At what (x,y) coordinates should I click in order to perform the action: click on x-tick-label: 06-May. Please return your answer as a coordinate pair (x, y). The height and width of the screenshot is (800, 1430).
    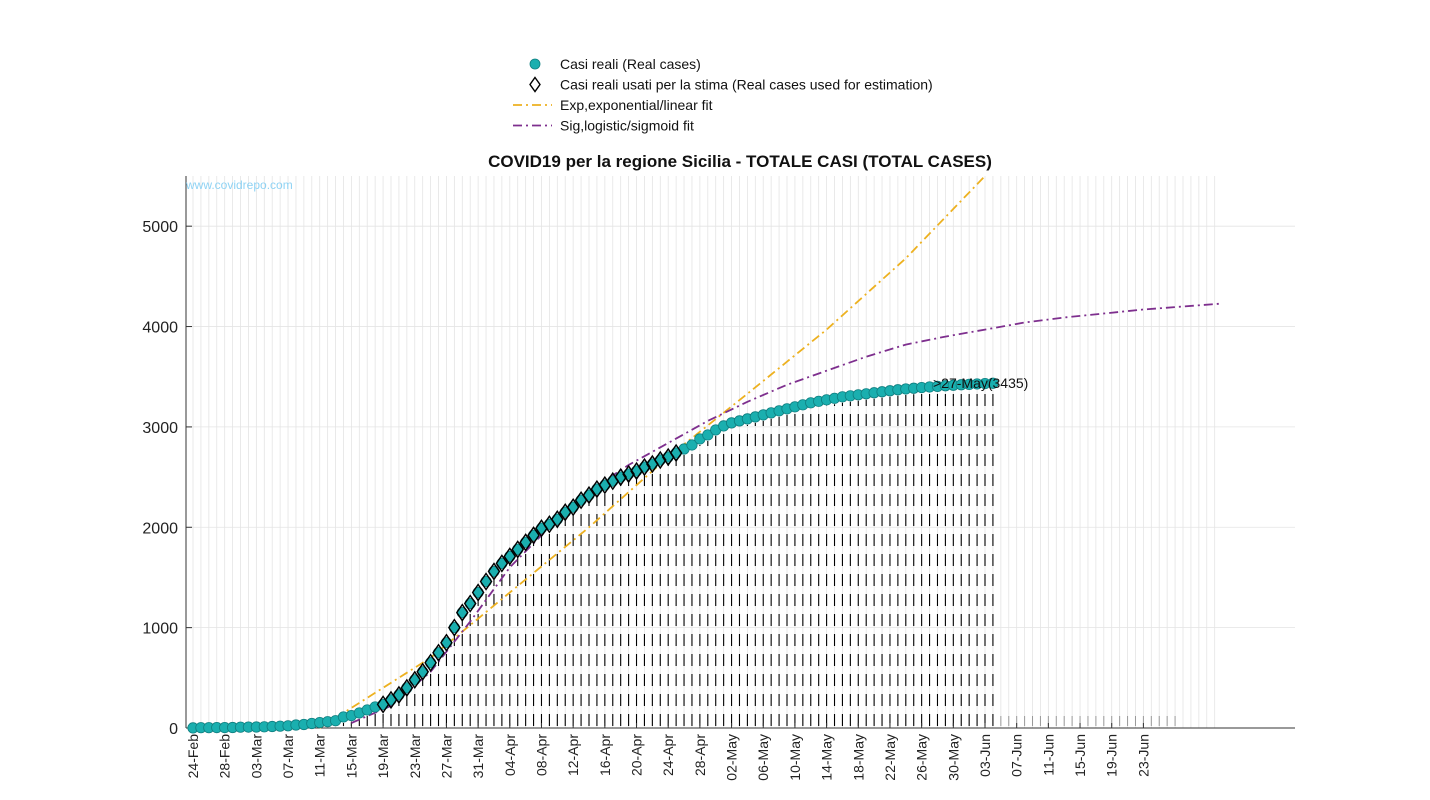
    Looking at the image, I should click on (763, 757).